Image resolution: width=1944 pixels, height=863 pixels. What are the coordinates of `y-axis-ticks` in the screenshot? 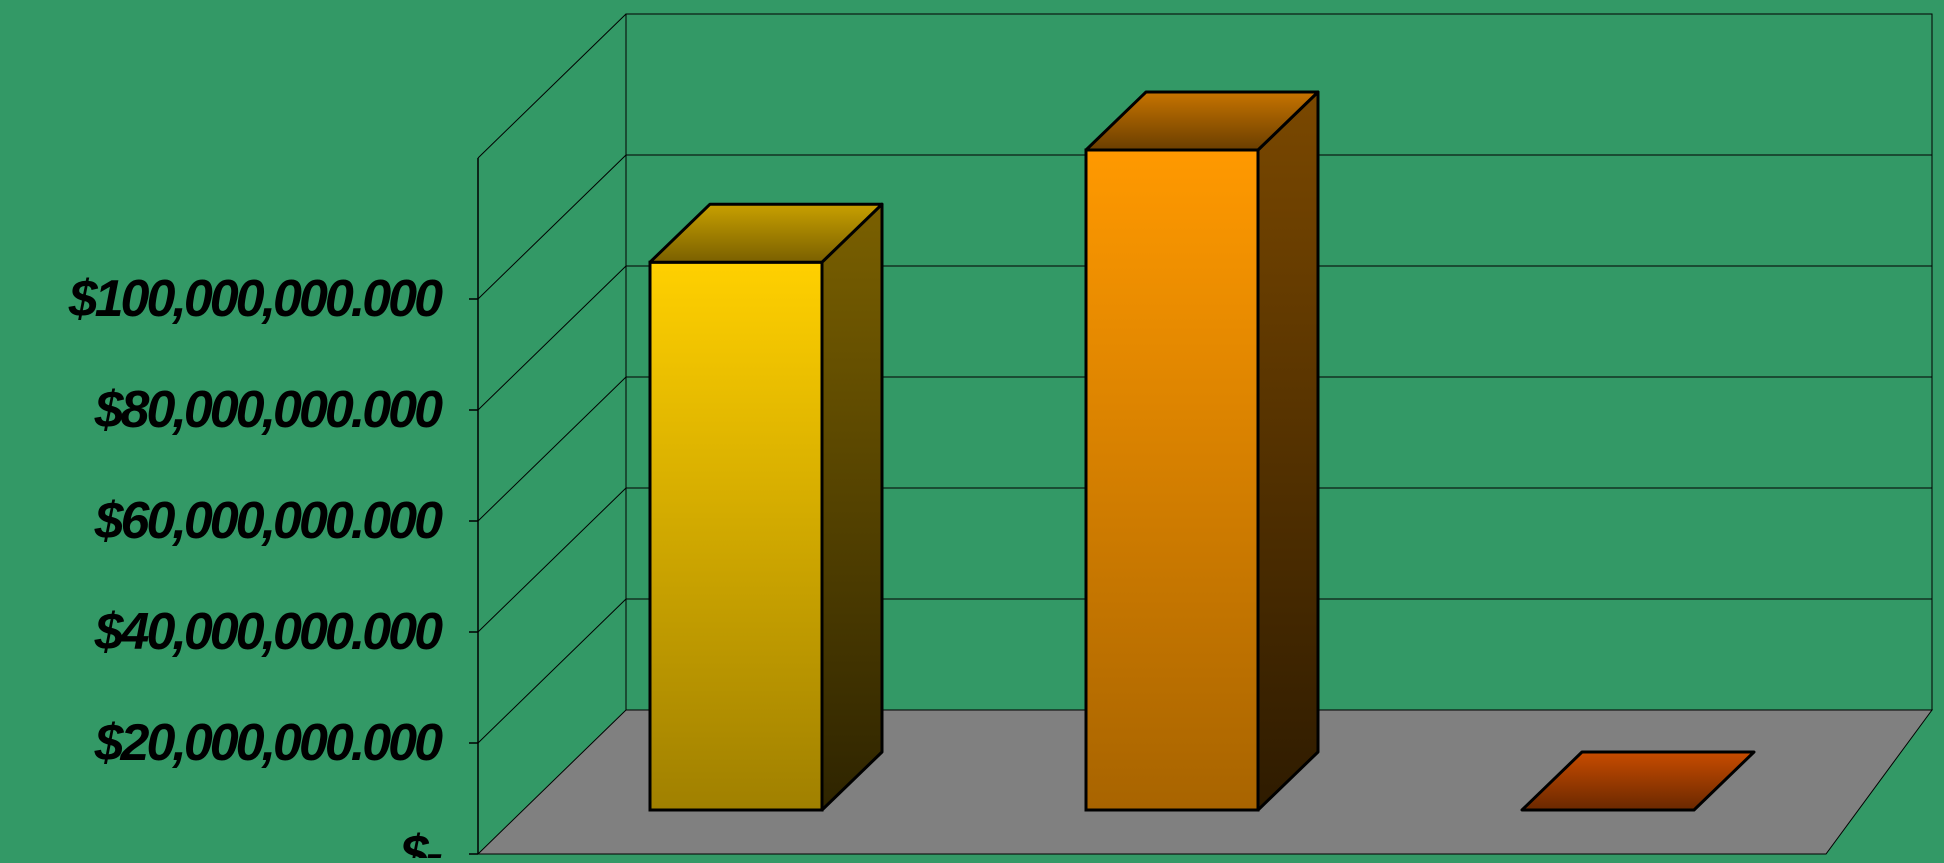 It's located at (473, 576).